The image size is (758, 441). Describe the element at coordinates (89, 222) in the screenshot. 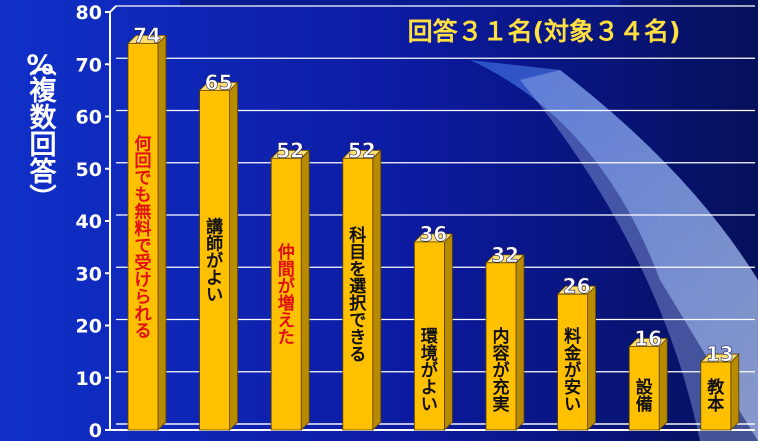

I see `y-tick-label: 40` at that location.